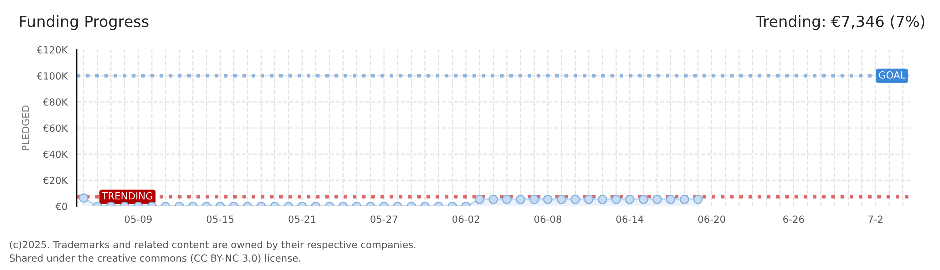 The height and width of the screenshot is (270, 940). I want to click on y-tick-label: €0, so click(62, 206).